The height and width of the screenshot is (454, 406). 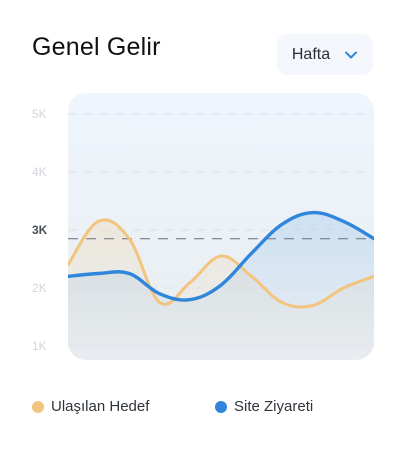 What do you see at coordinates (39, 346) in the screenshot?
I see `y-tick-label: 1K` at bounding box center [39, 346].